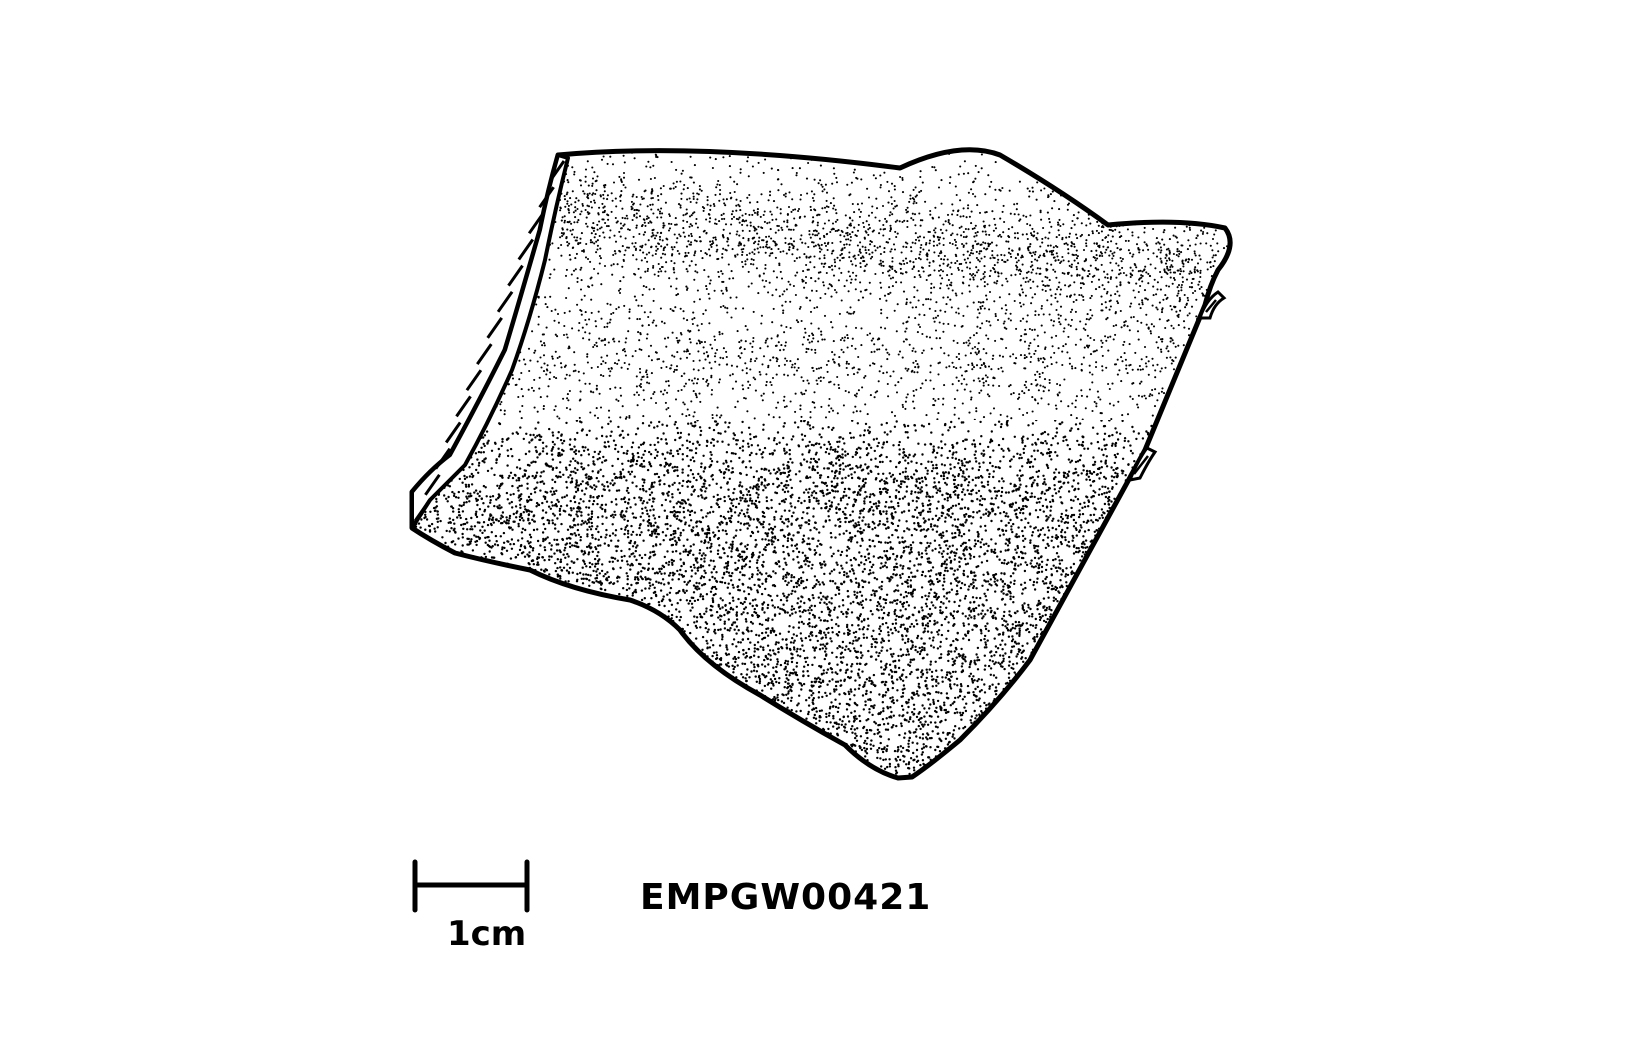 This screenshot has height=1053, width=1625. I want to click on scale-bar: 1cm, so click(471, 906).